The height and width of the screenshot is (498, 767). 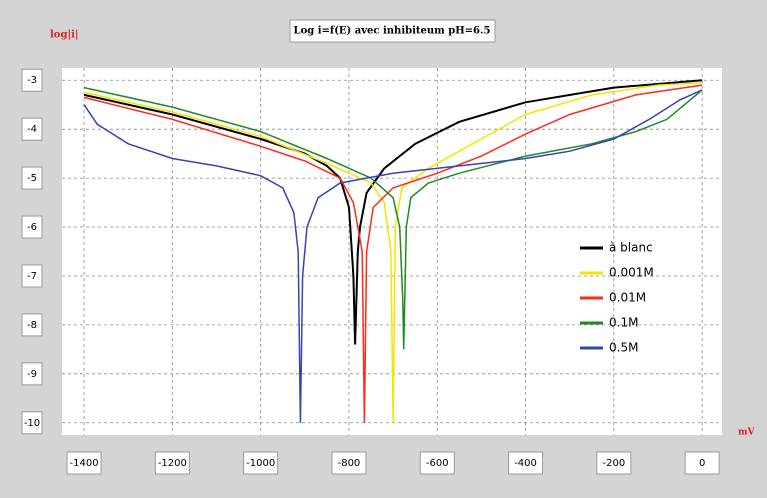 I want to click on legend-label: à blanc, so click(x=631, y=248).